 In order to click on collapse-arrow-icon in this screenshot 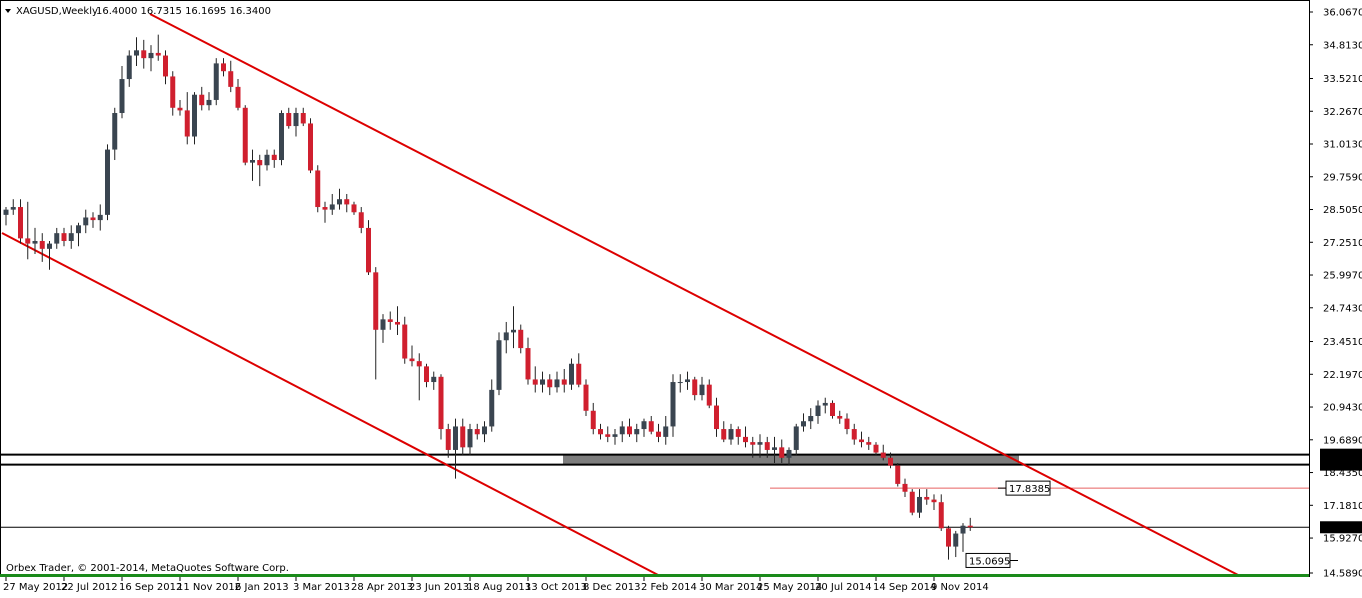, I will do `click(8, 11)`.